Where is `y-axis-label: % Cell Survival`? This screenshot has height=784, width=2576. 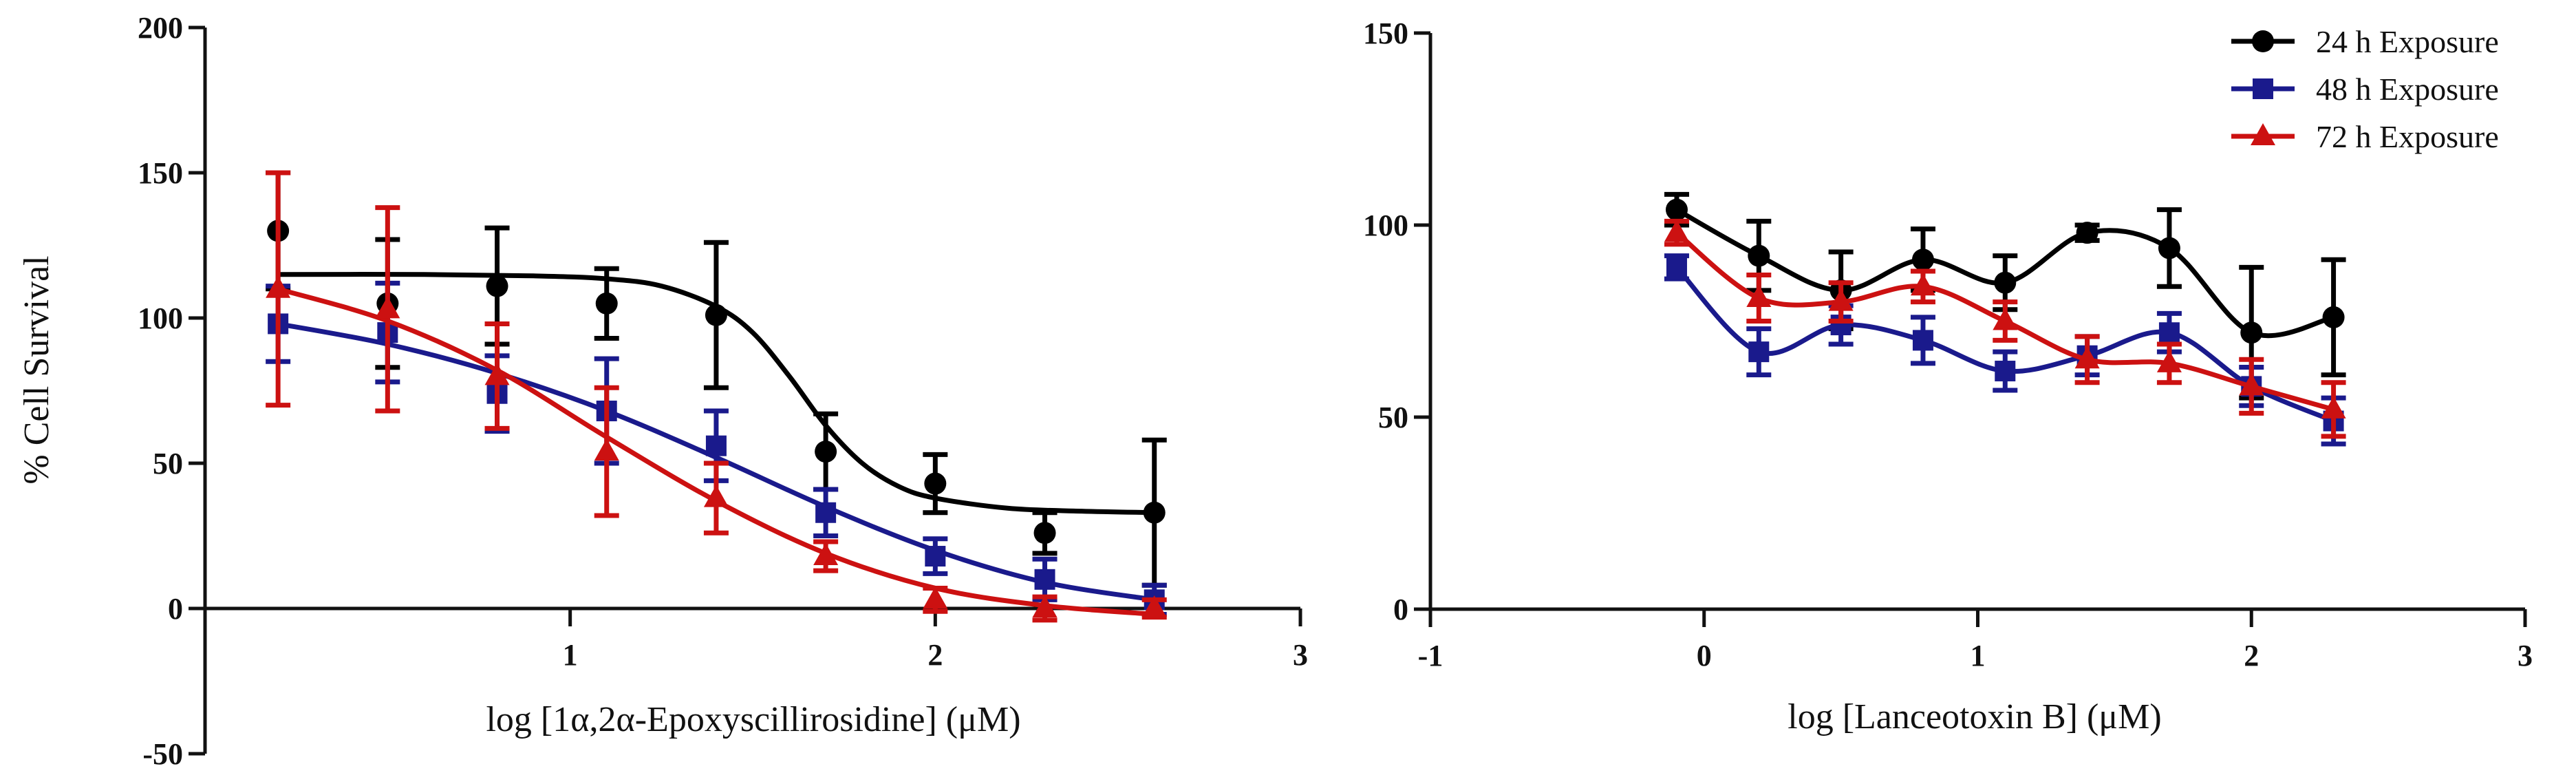
y-axis-label: % Cell Survival is located at coordinates (37, 369).